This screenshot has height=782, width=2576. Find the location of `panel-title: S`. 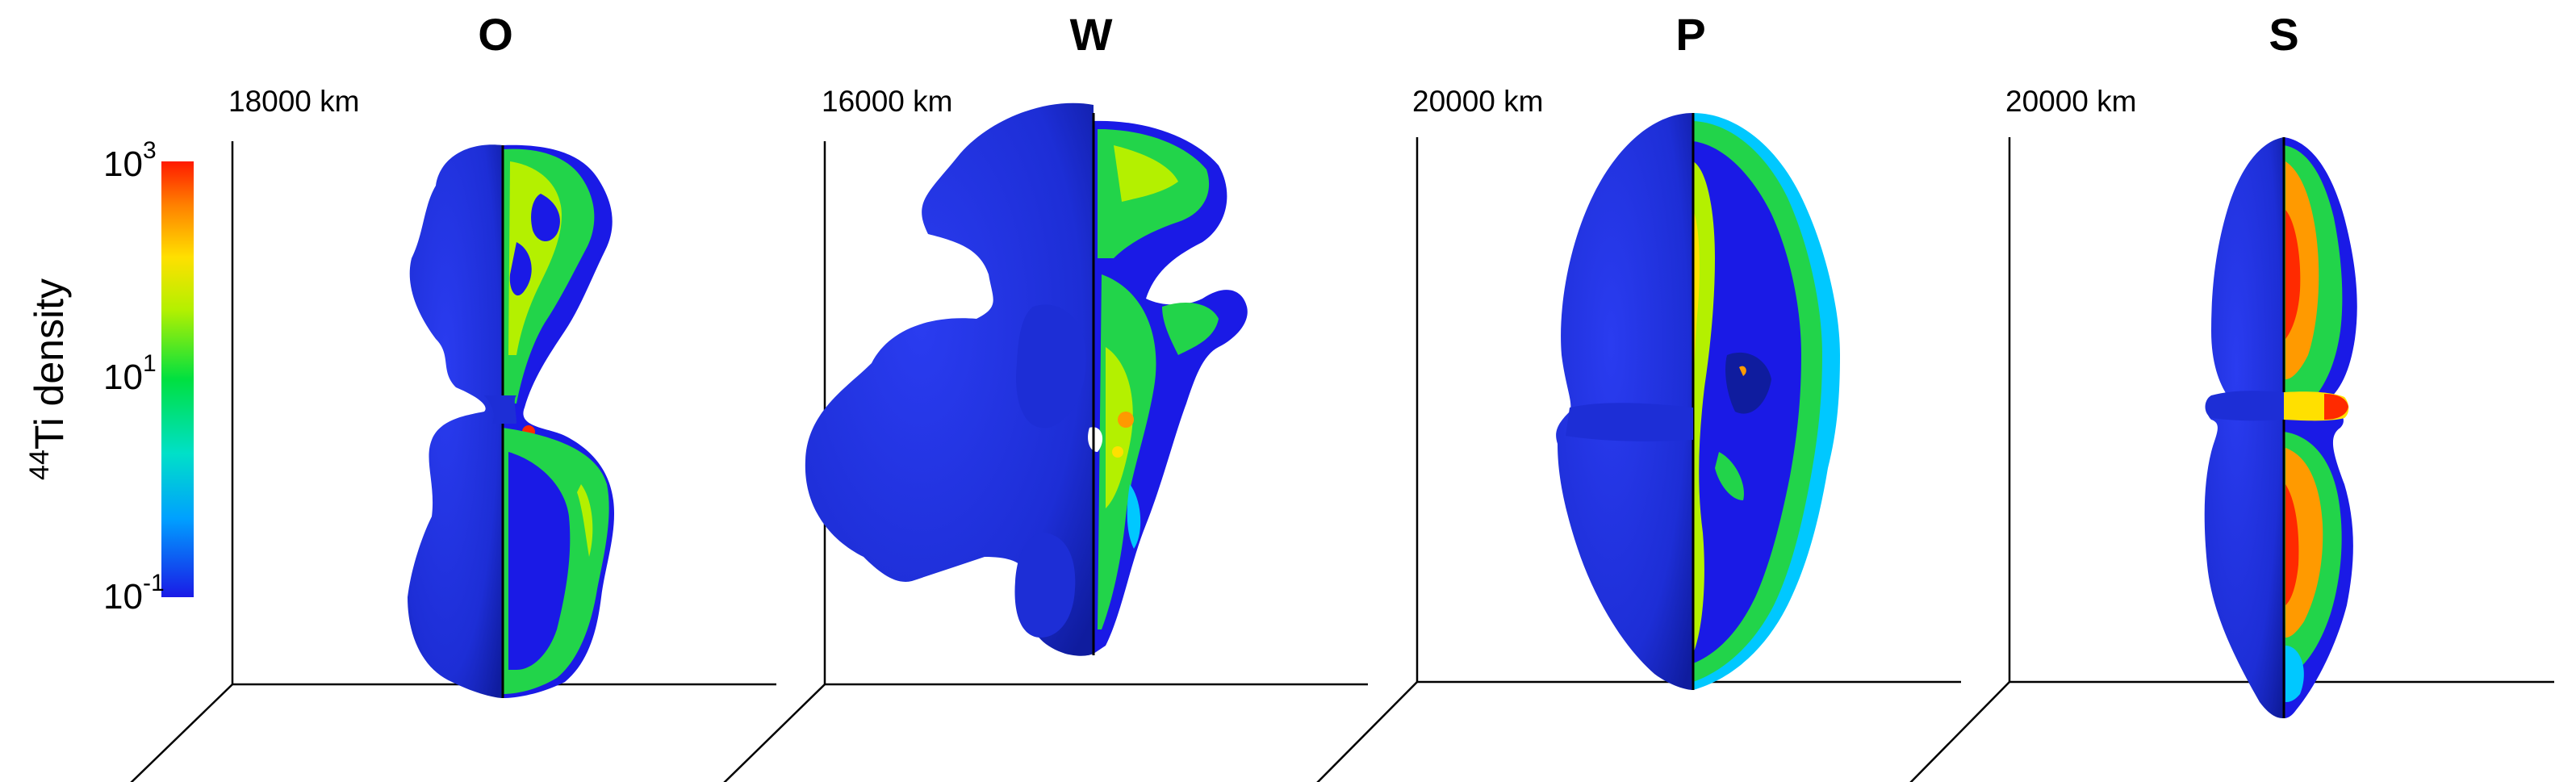

panel-title: S is located at coordinates (2283, 34).